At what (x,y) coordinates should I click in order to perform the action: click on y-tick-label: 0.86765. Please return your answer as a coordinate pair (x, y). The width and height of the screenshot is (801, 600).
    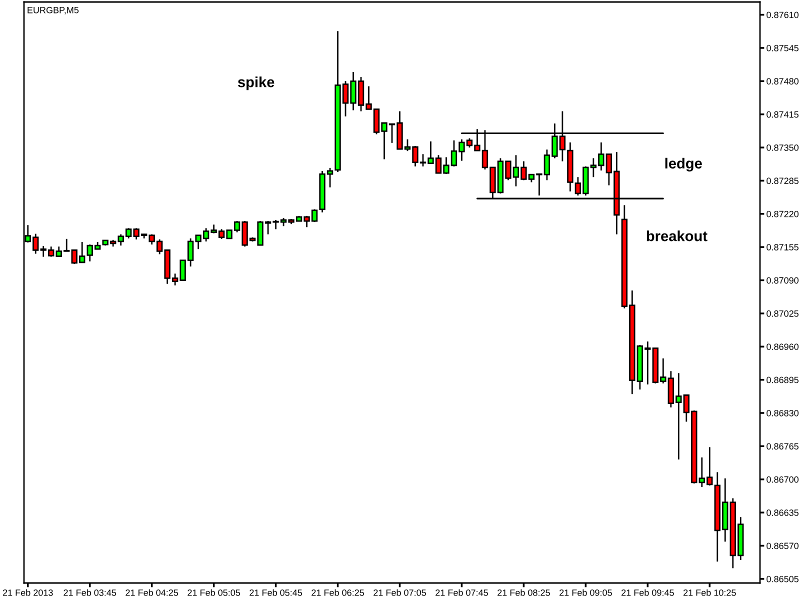
    Looking at the image, I should click on (782, 446).